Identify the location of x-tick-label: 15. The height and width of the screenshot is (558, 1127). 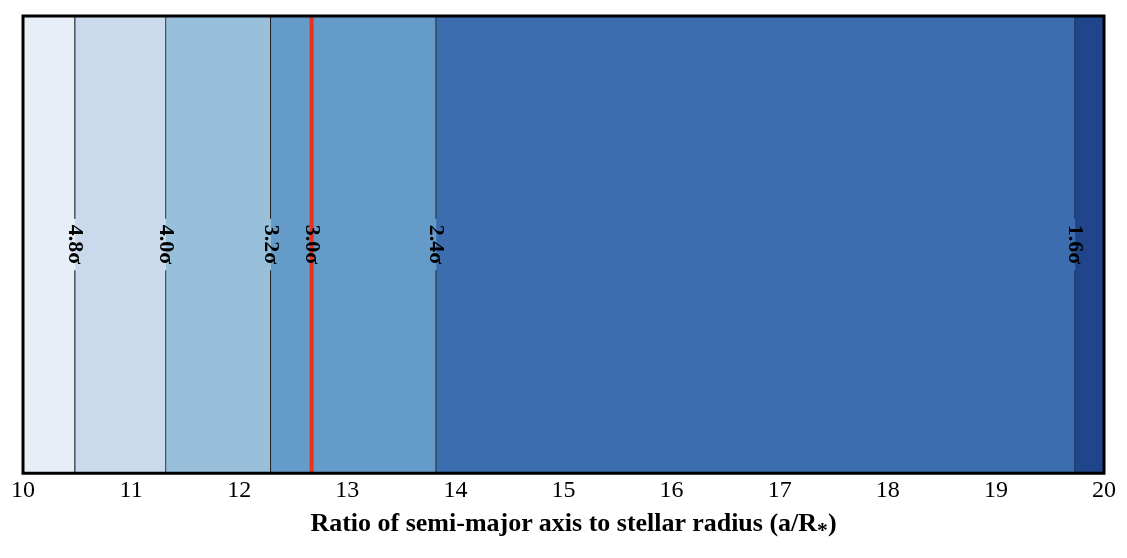
(563, 488).